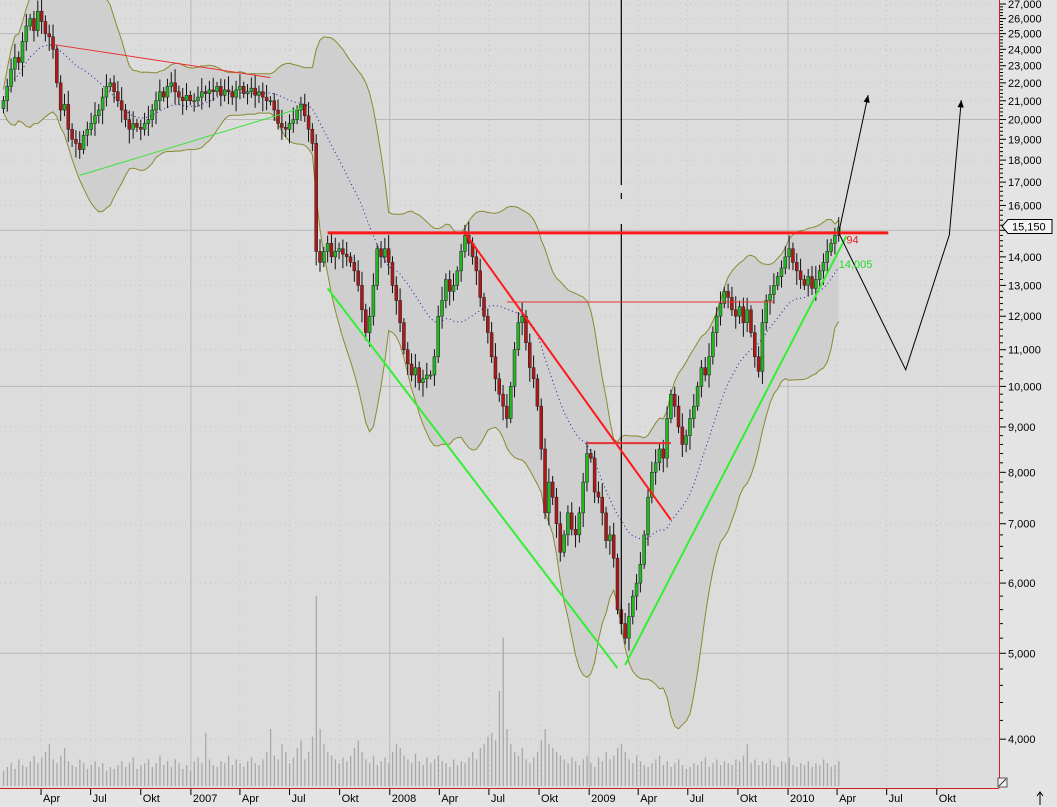  I want to click on resize-corner-icon, so click(1002, 782).